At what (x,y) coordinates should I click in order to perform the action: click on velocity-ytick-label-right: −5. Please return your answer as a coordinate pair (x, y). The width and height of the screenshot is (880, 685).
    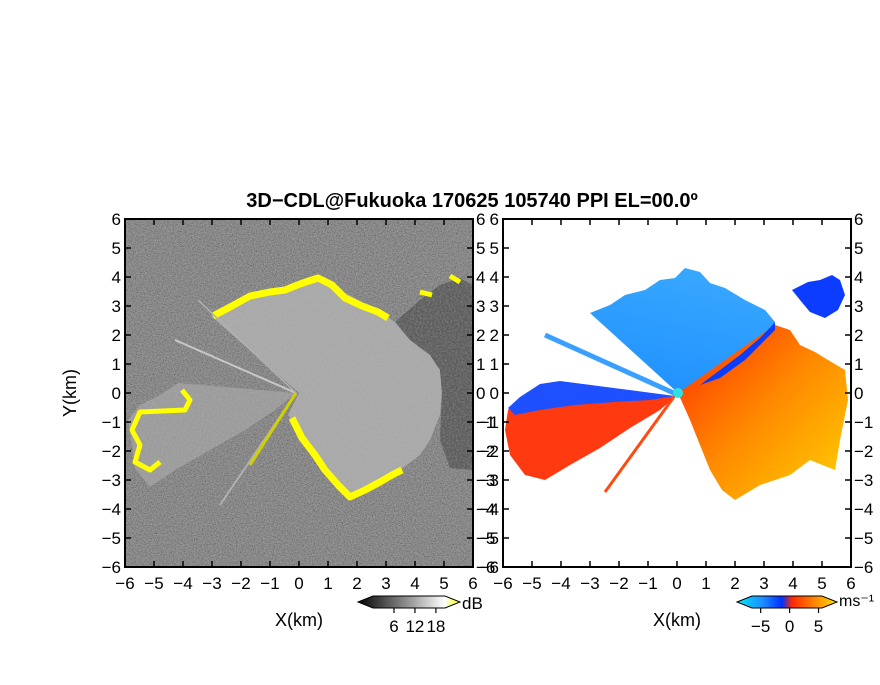
    Looking at the image, I should click on (863, 538).